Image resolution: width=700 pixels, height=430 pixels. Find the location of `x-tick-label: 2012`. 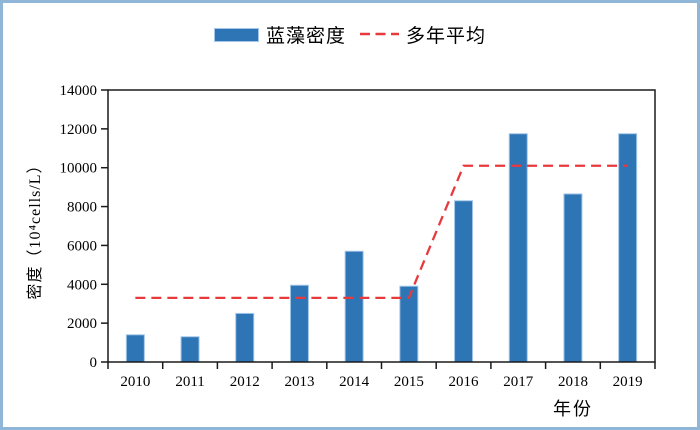

x-tick-label: 2012 is located at coordinates (245, 382).